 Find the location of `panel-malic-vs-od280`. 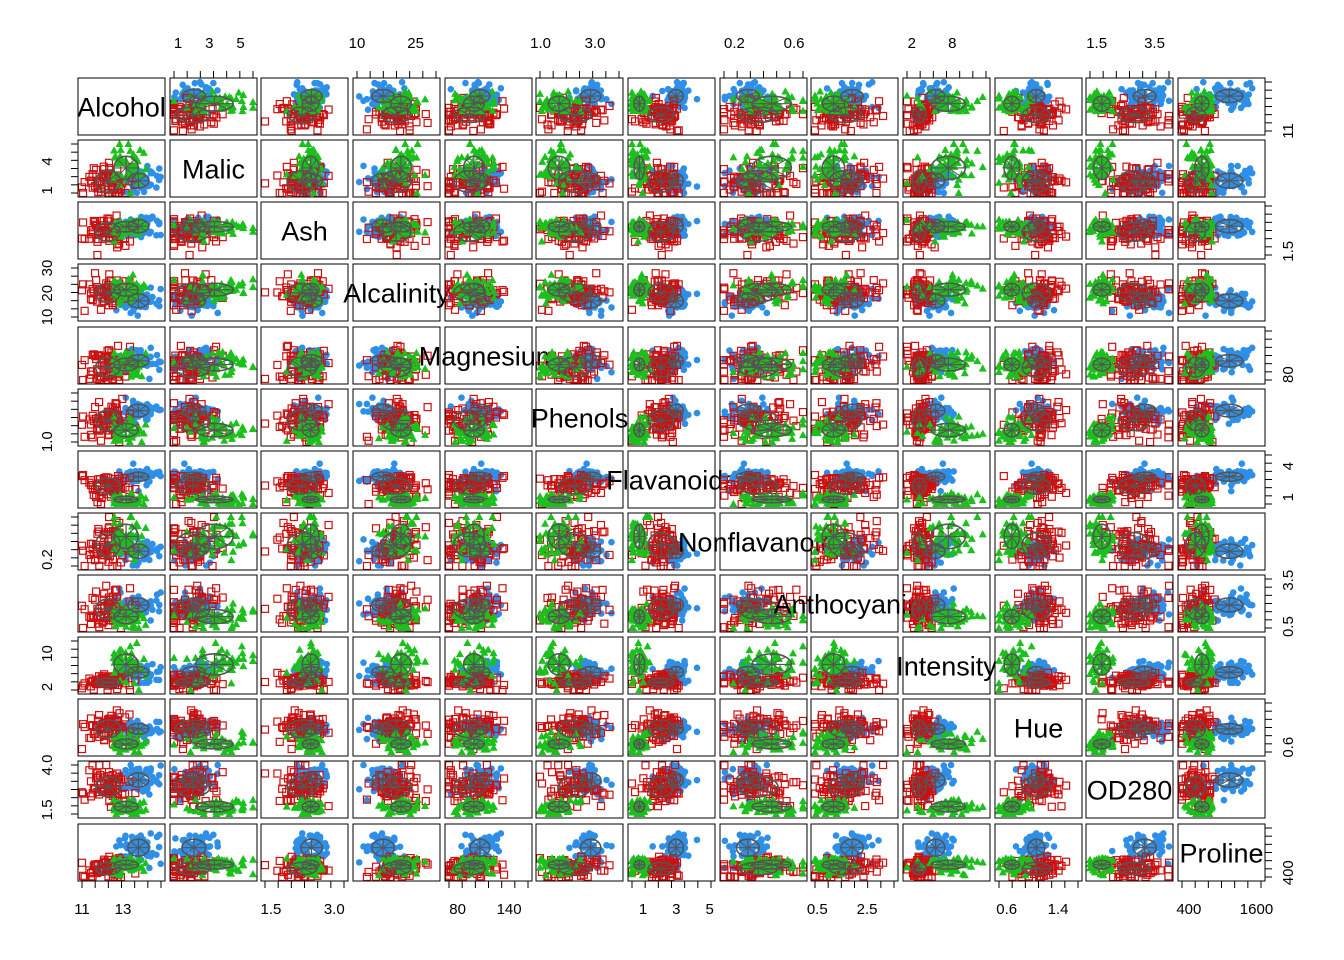

panel-malic-vs-od280 is located at coordinates (1129, 168).